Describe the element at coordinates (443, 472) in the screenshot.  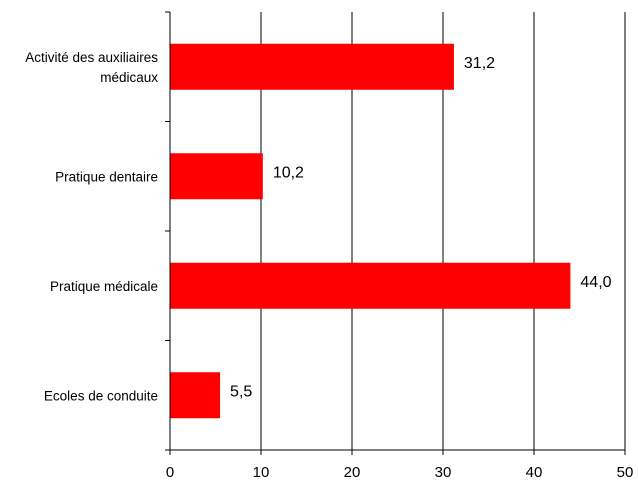
I see `x-tick-label-30: 30` at that location.